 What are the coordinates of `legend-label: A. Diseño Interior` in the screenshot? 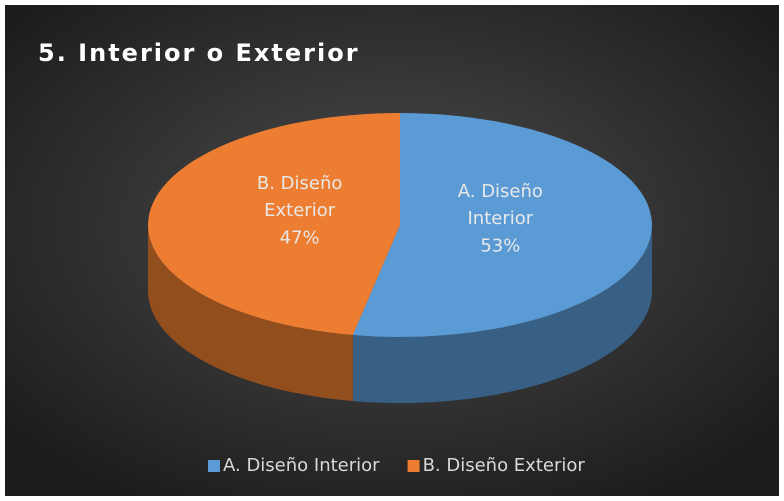 It's located at (301, 465).